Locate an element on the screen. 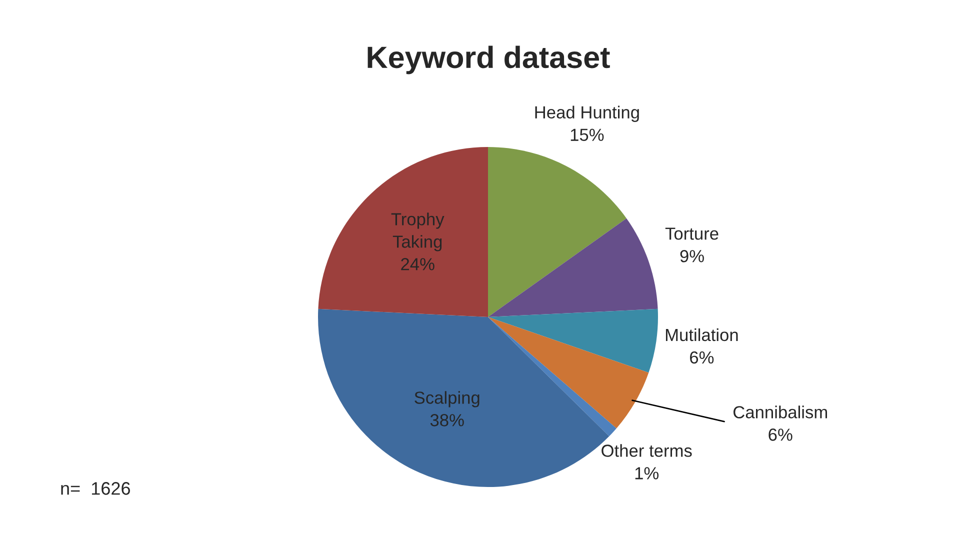 Image resolution: width=956 pixels, height=538 pixels. data-label: 38% is located at coordinates (447, 420).